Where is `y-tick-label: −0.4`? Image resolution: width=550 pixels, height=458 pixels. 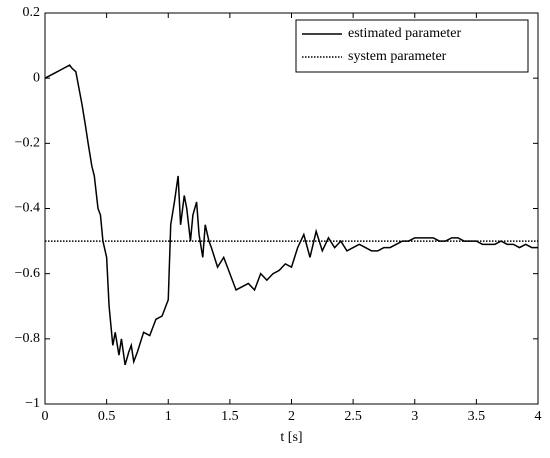
y-tick-label: −0.4 is located at coordinates (27, 208).